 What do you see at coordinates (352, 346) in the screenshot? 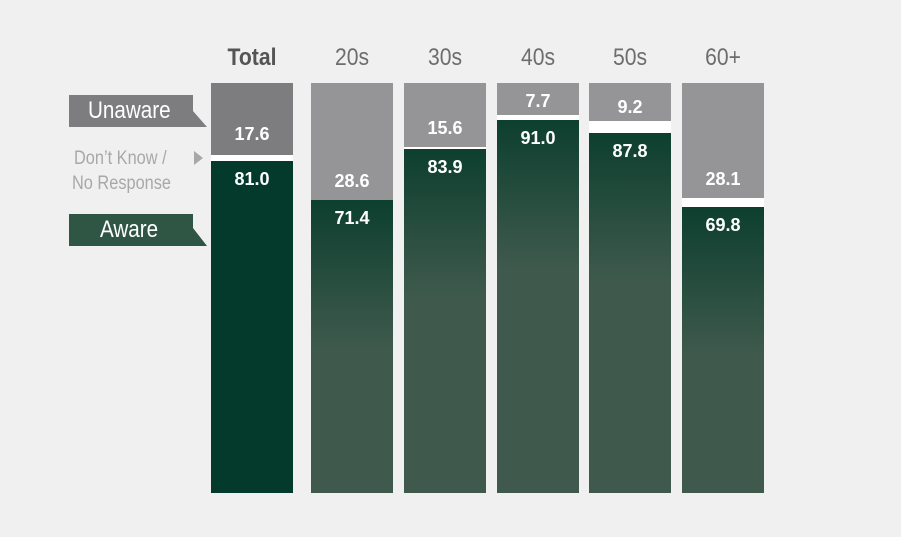
I see `segment-aware: 71.4` at bounding box center [352, 346].